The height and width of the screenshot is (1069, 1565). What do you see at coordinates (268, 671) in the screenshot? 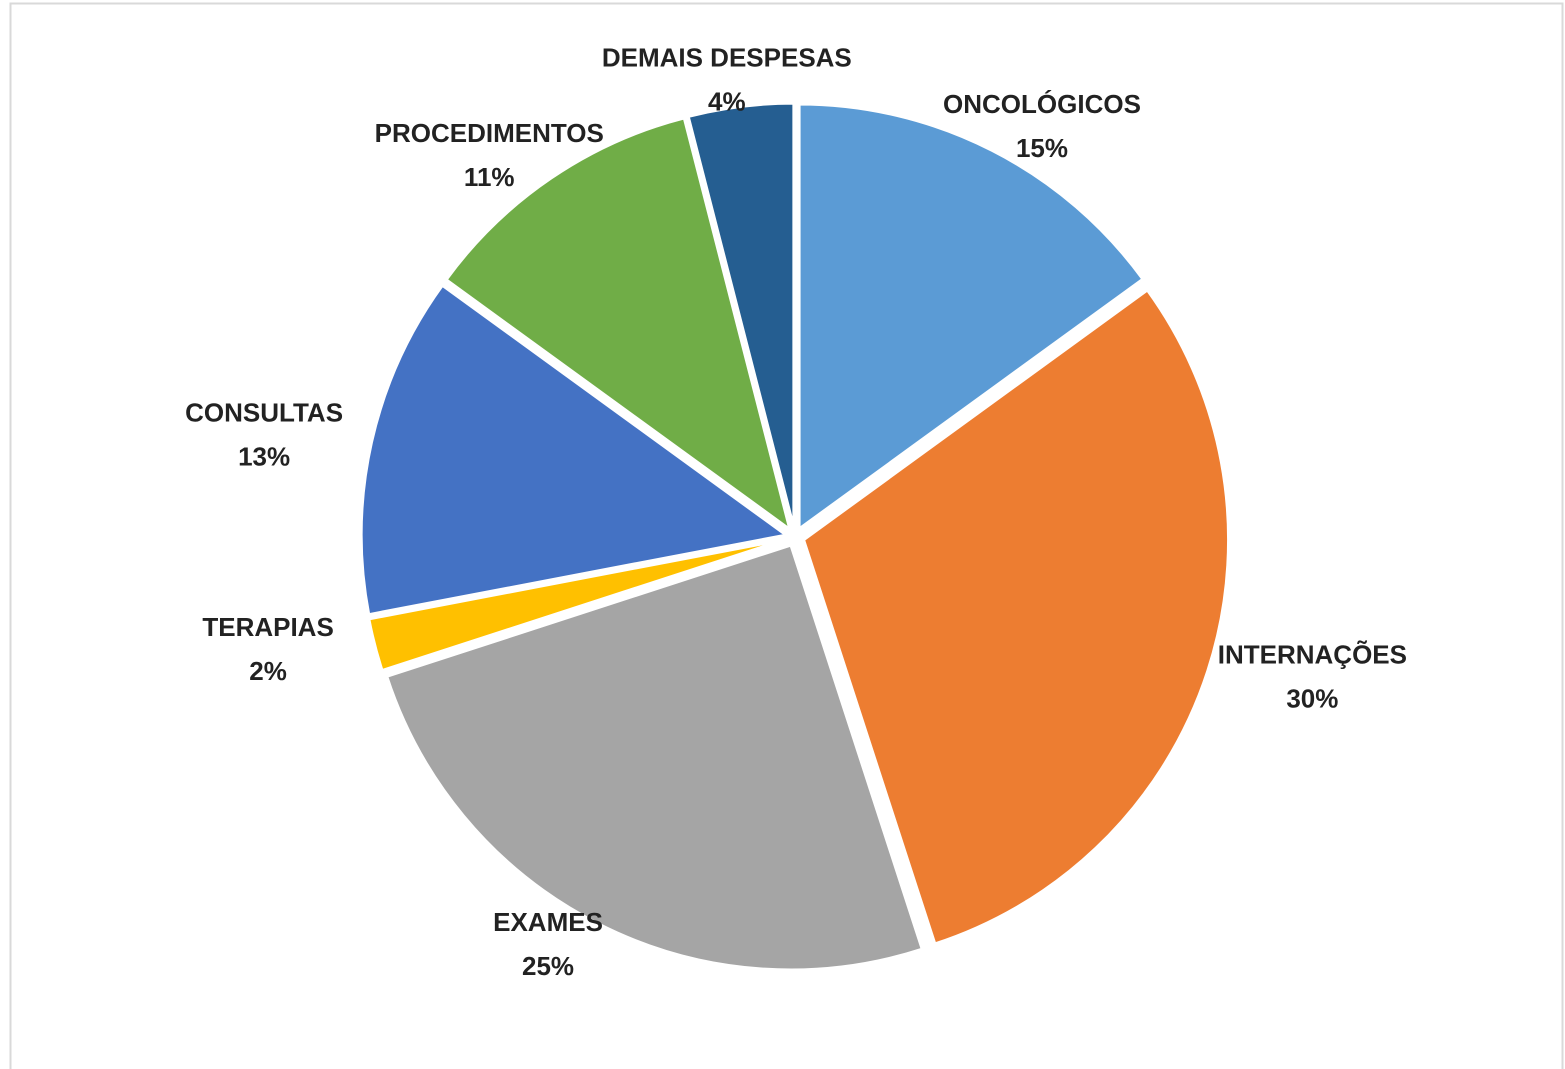
I see `slice-value-label: 2%` at bounding box center [268, 671].